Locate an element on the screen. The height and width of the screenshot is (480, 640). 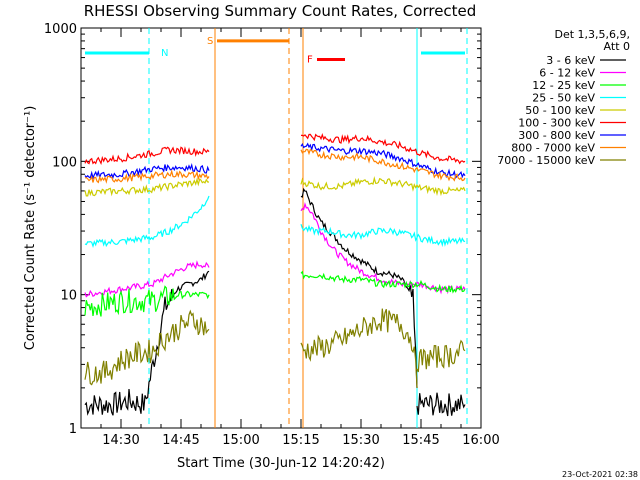
generation-timestamp: 23-Oct-2021 02:38 is located at coordinates (600, 474).